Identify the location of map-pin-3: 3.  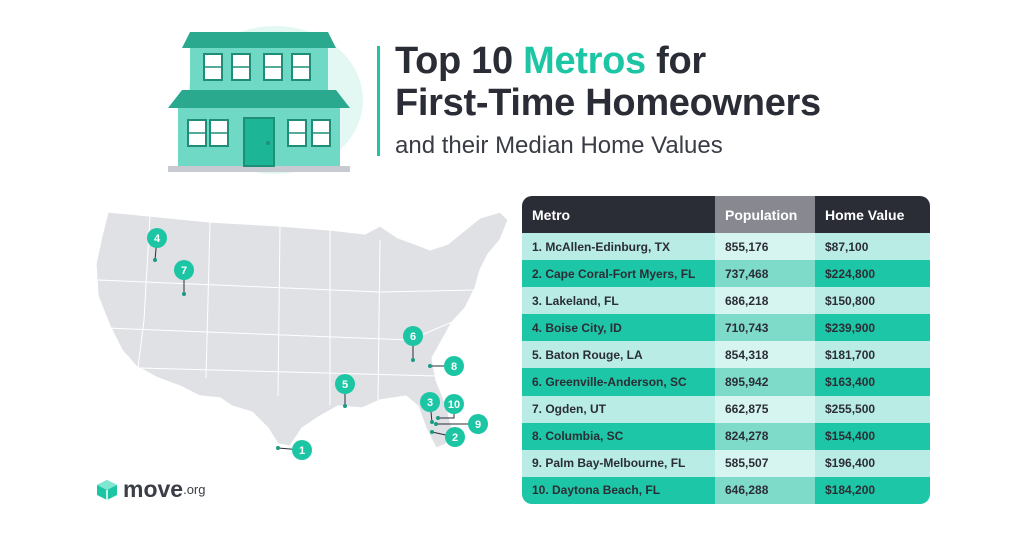
(430, 408).